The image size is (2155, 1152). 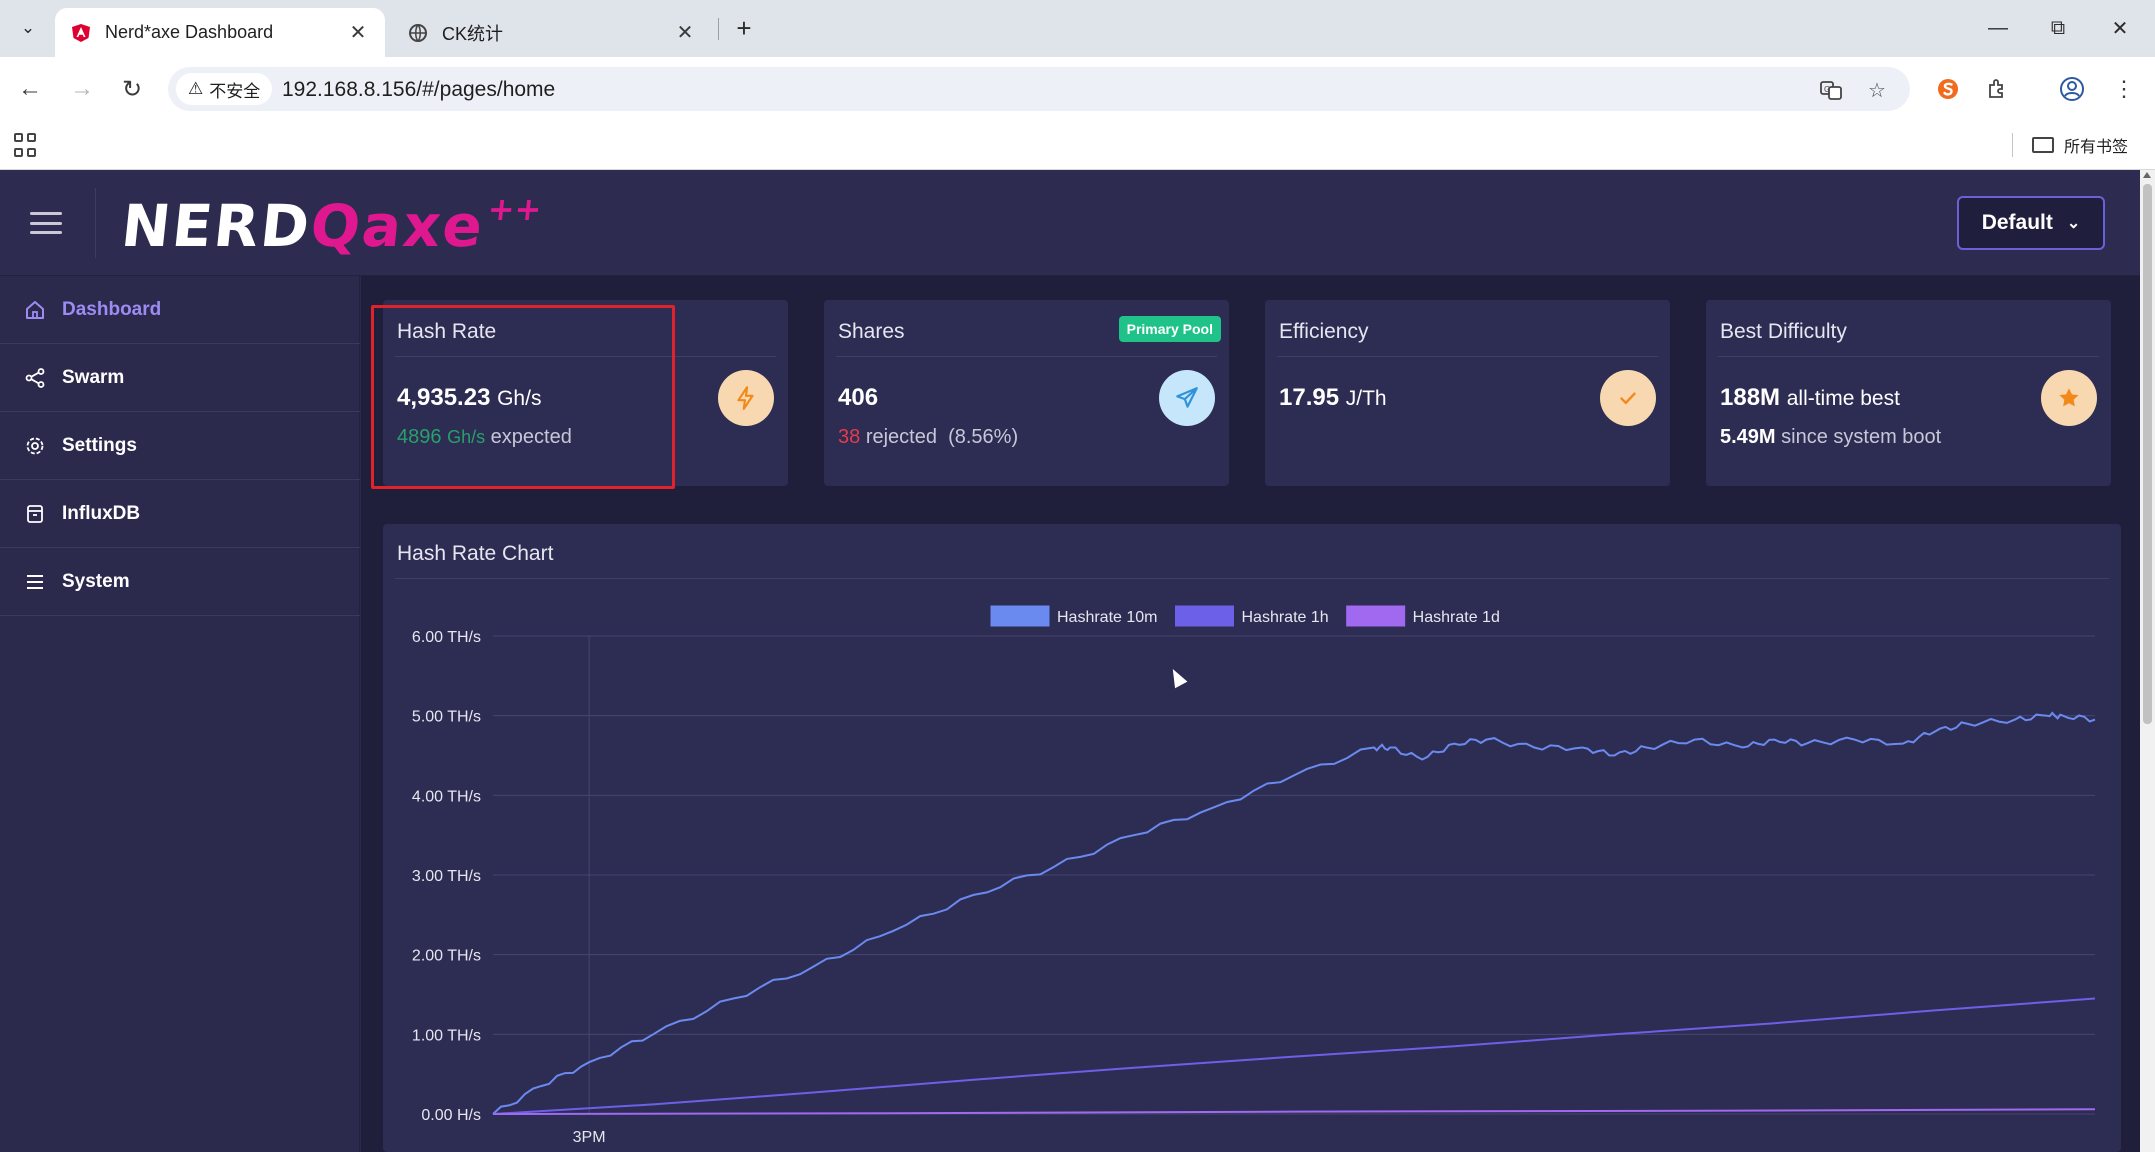 I want to click on legend-label: Hashrate 10m, so click(x=1107, y=617).